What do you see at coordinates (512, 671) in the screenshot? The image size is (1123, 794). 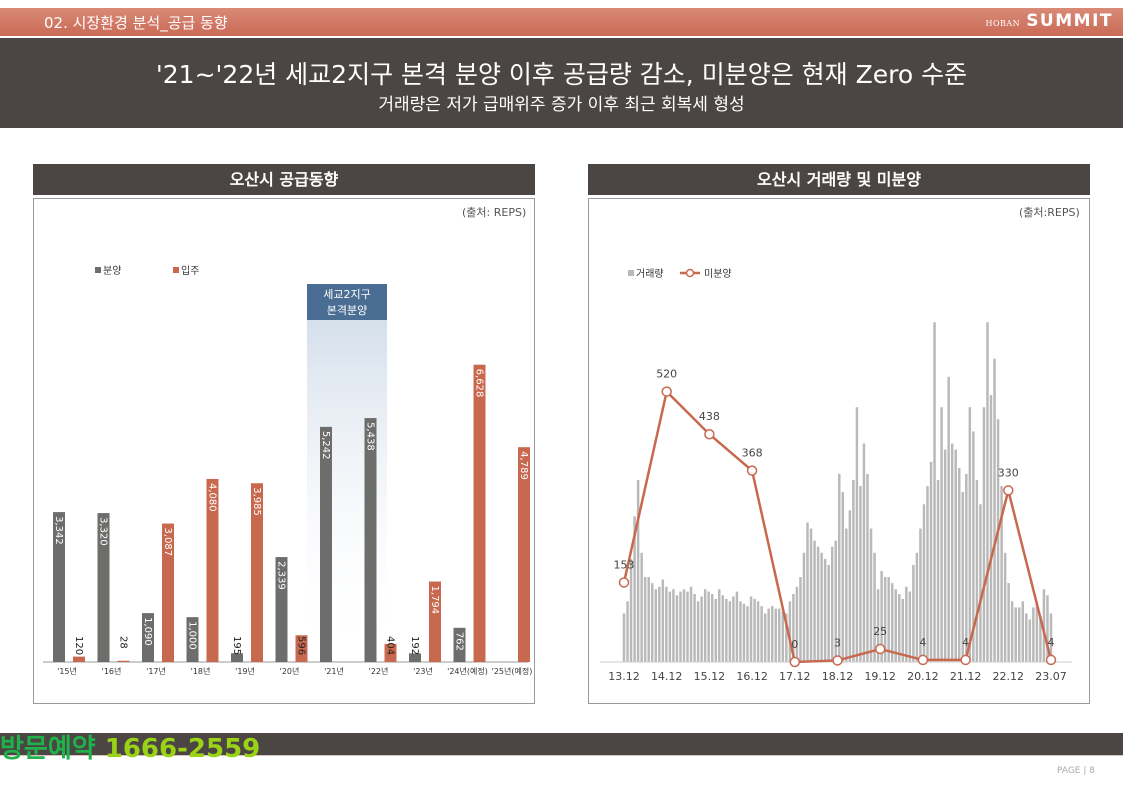 I see `x-tick-label: '25년(예정)` at bounding box center [512, 671].